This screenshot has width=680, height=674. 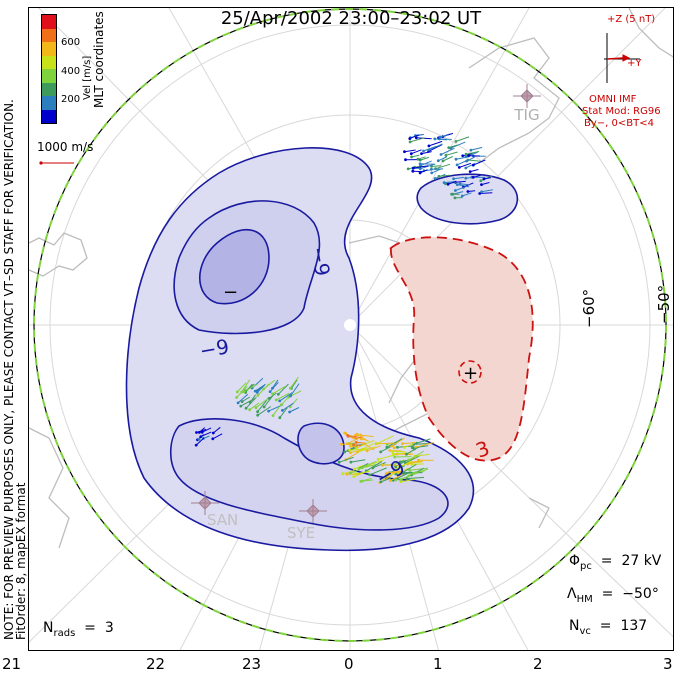 What do you see at coordinates (59, 629) in the screenshot?
I see `stat-nrads-symbol: Nrads` at bounding box center [59, 629].